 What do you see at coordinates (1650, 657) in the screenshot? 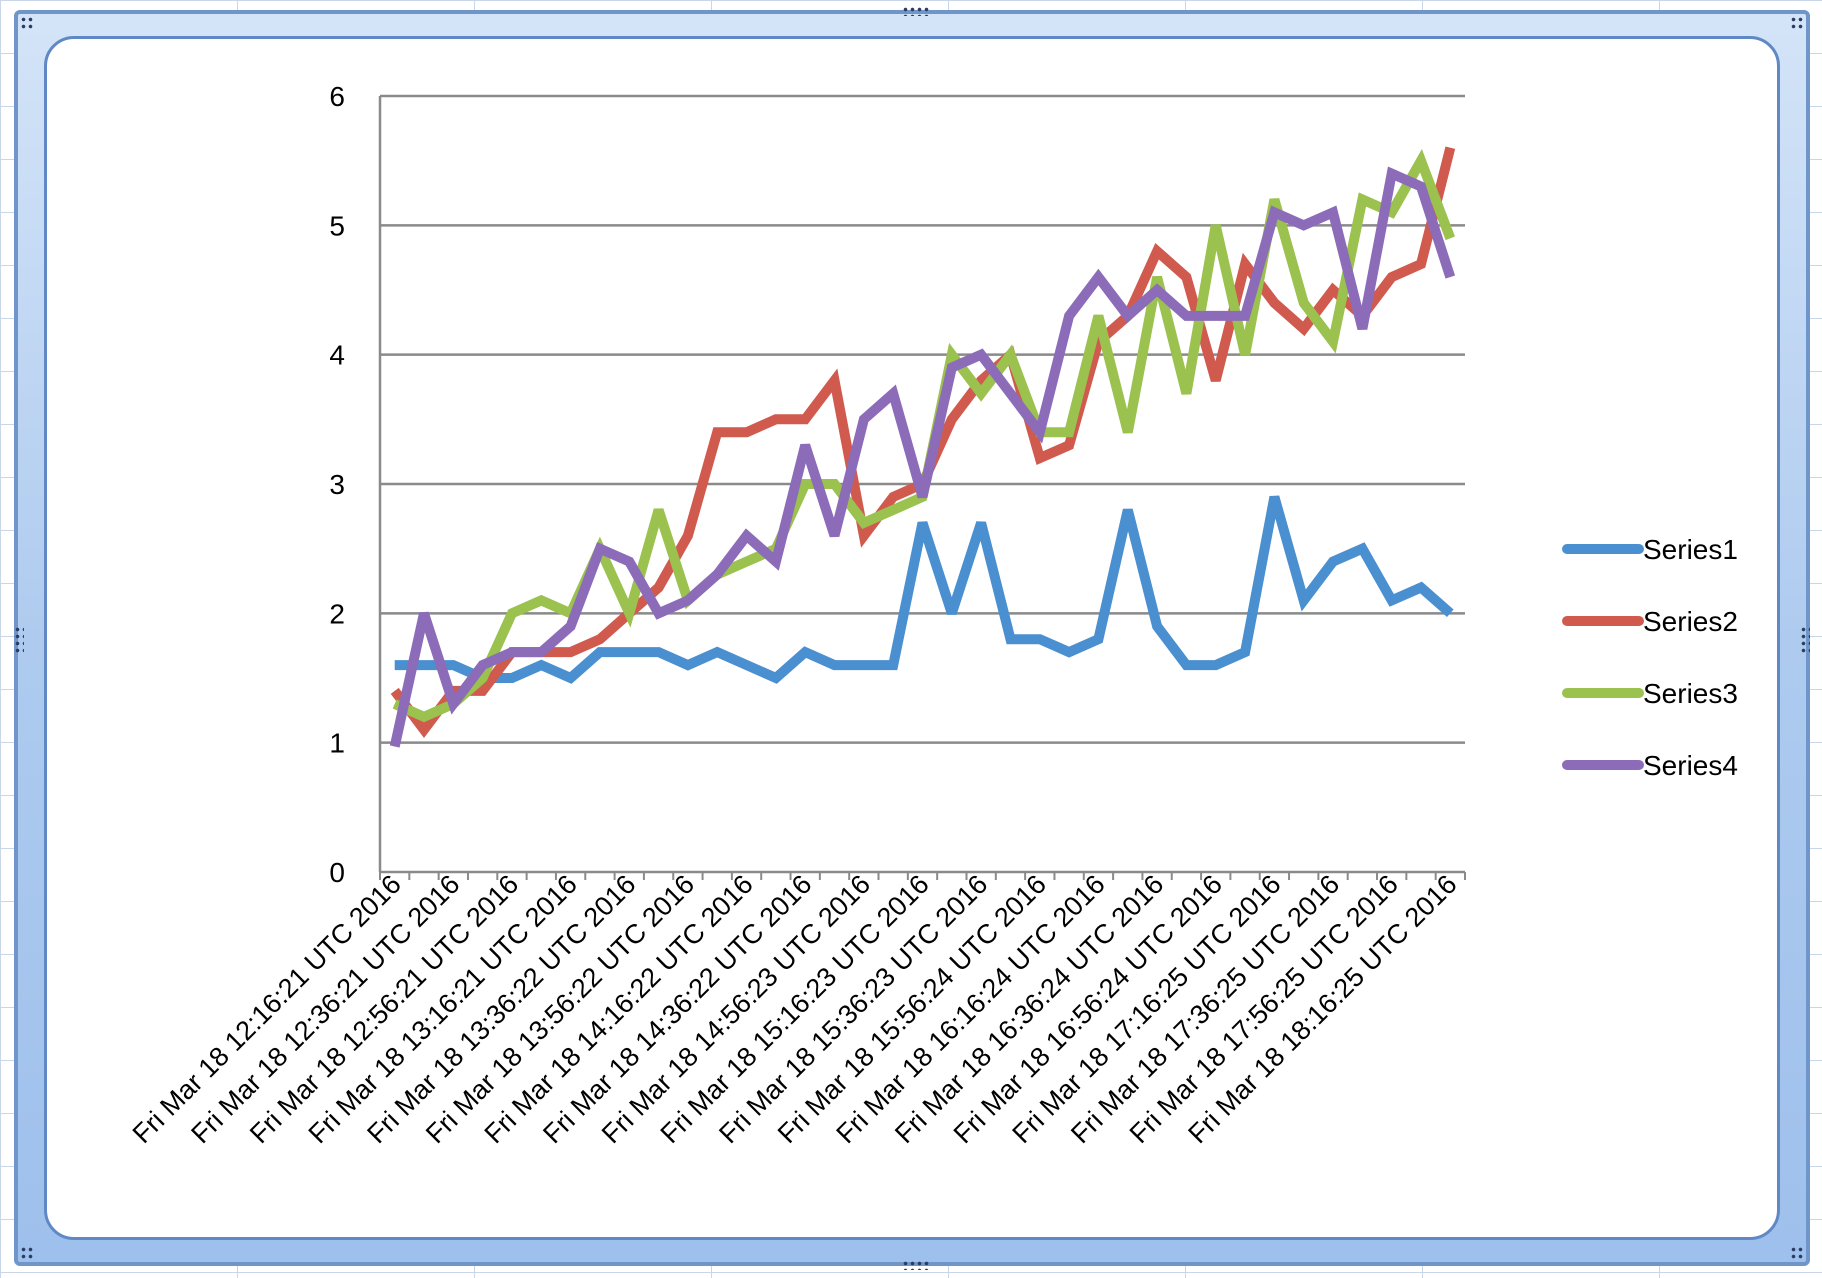
I see `legend: Series1 Series2 Series3 Series4` at bounding box center [1650, 657].